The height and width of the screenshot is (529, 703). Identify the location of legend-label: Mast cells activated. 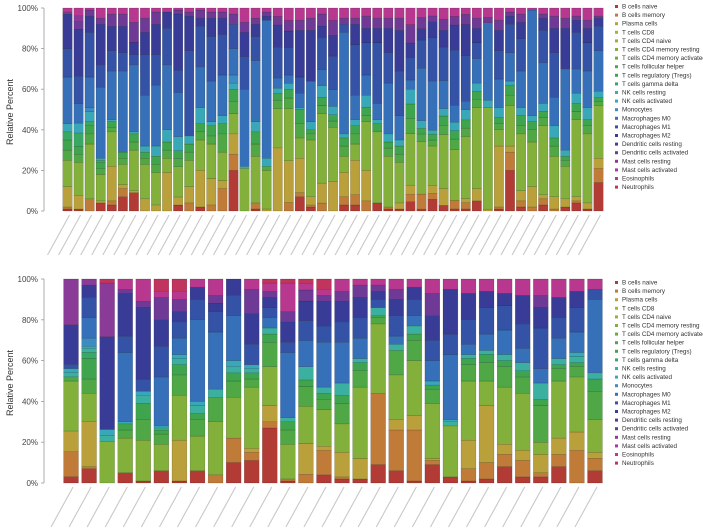
(649, 446).